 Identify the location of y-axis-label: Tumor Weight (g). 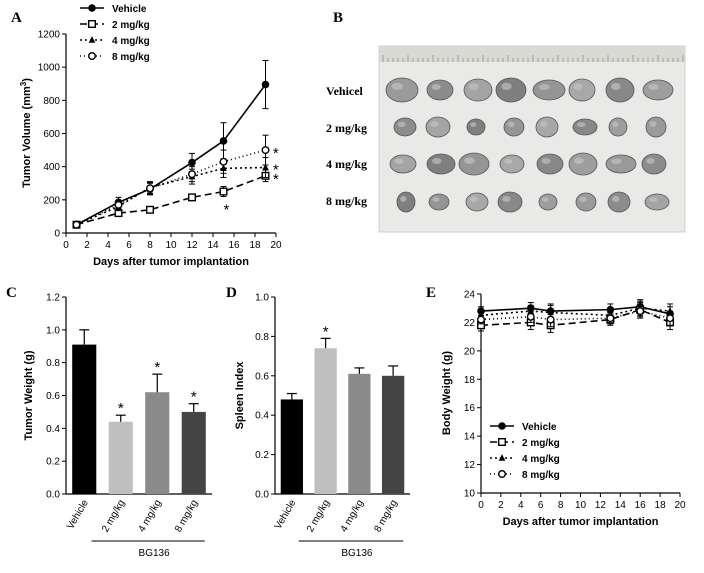
(29, 395).